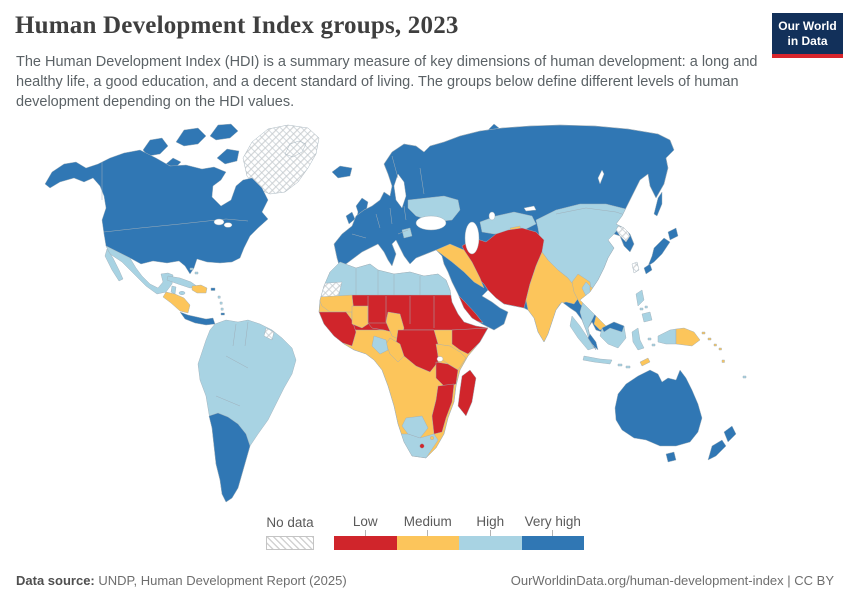 The height and width of the screenshot is (600, 850). Describe the element at coordinates (365, 521) in the screenshot. I see `legend-label-low: Low` at that location.